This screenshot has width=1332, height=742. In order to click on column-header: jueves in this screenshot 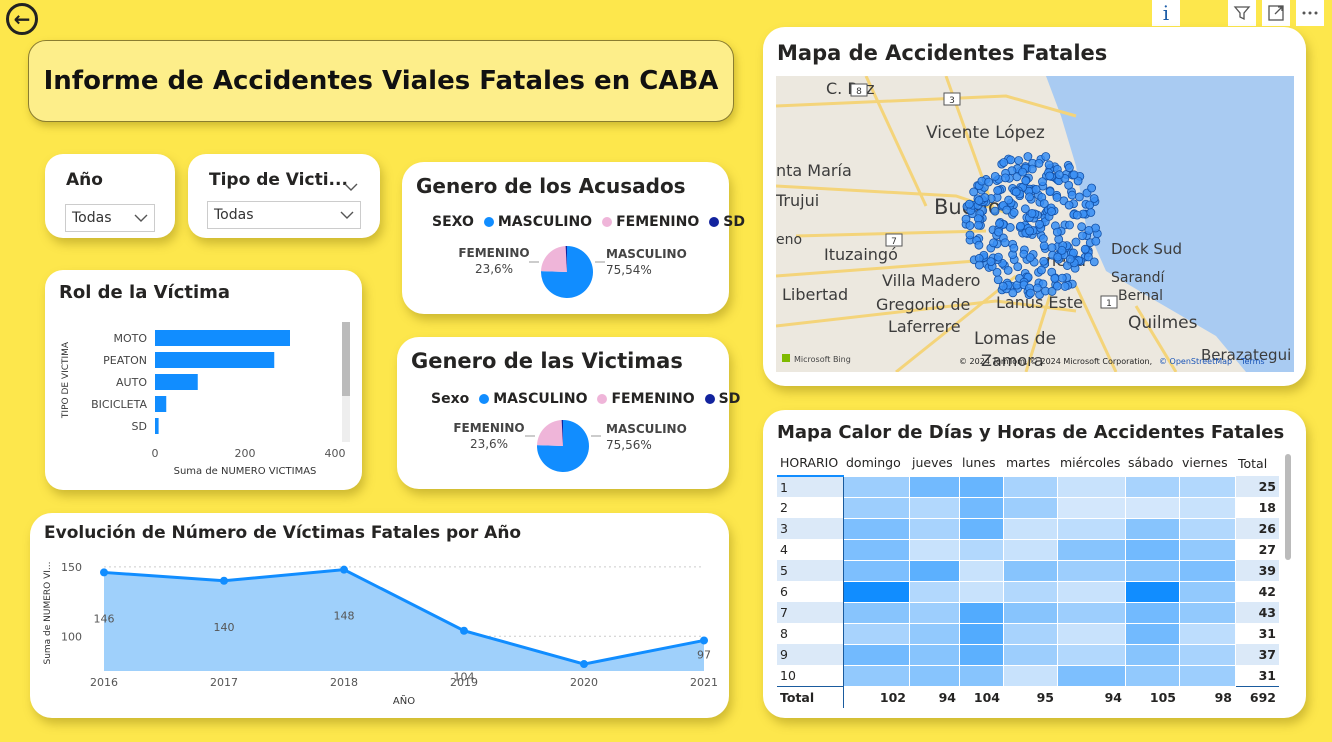, I will do `click(932, 463)`.